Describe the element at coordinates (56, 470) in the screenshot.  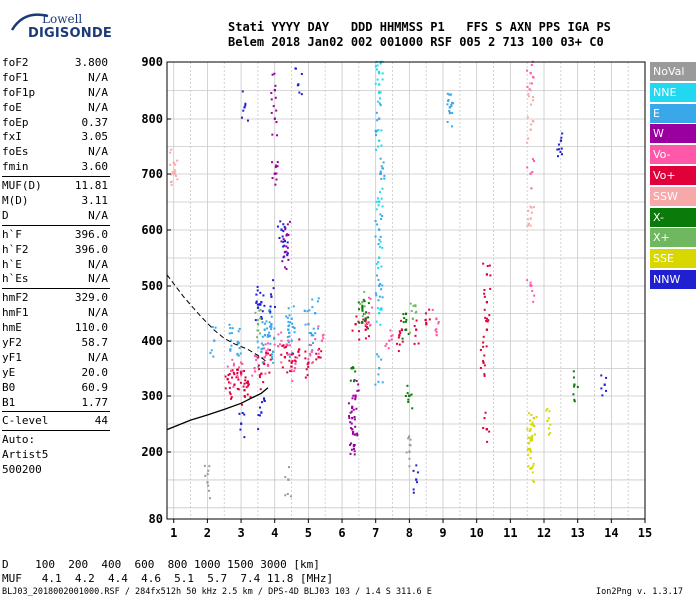
I see `param-row: 500200` at that location.